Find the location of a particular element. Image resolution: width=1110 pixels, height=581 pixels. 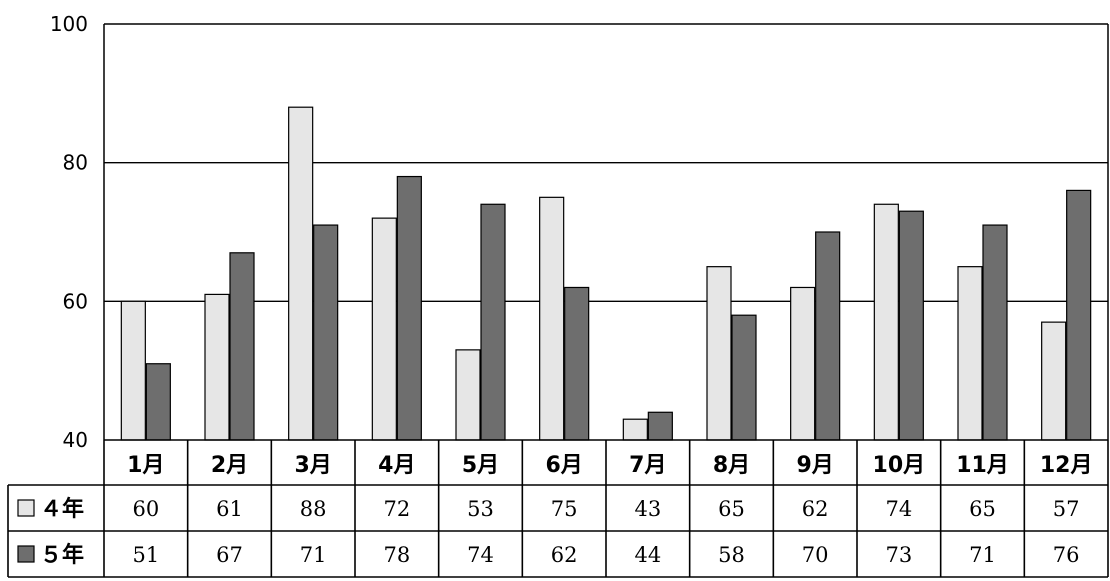

category-label: 11月 is located at coordinates (982, 465).